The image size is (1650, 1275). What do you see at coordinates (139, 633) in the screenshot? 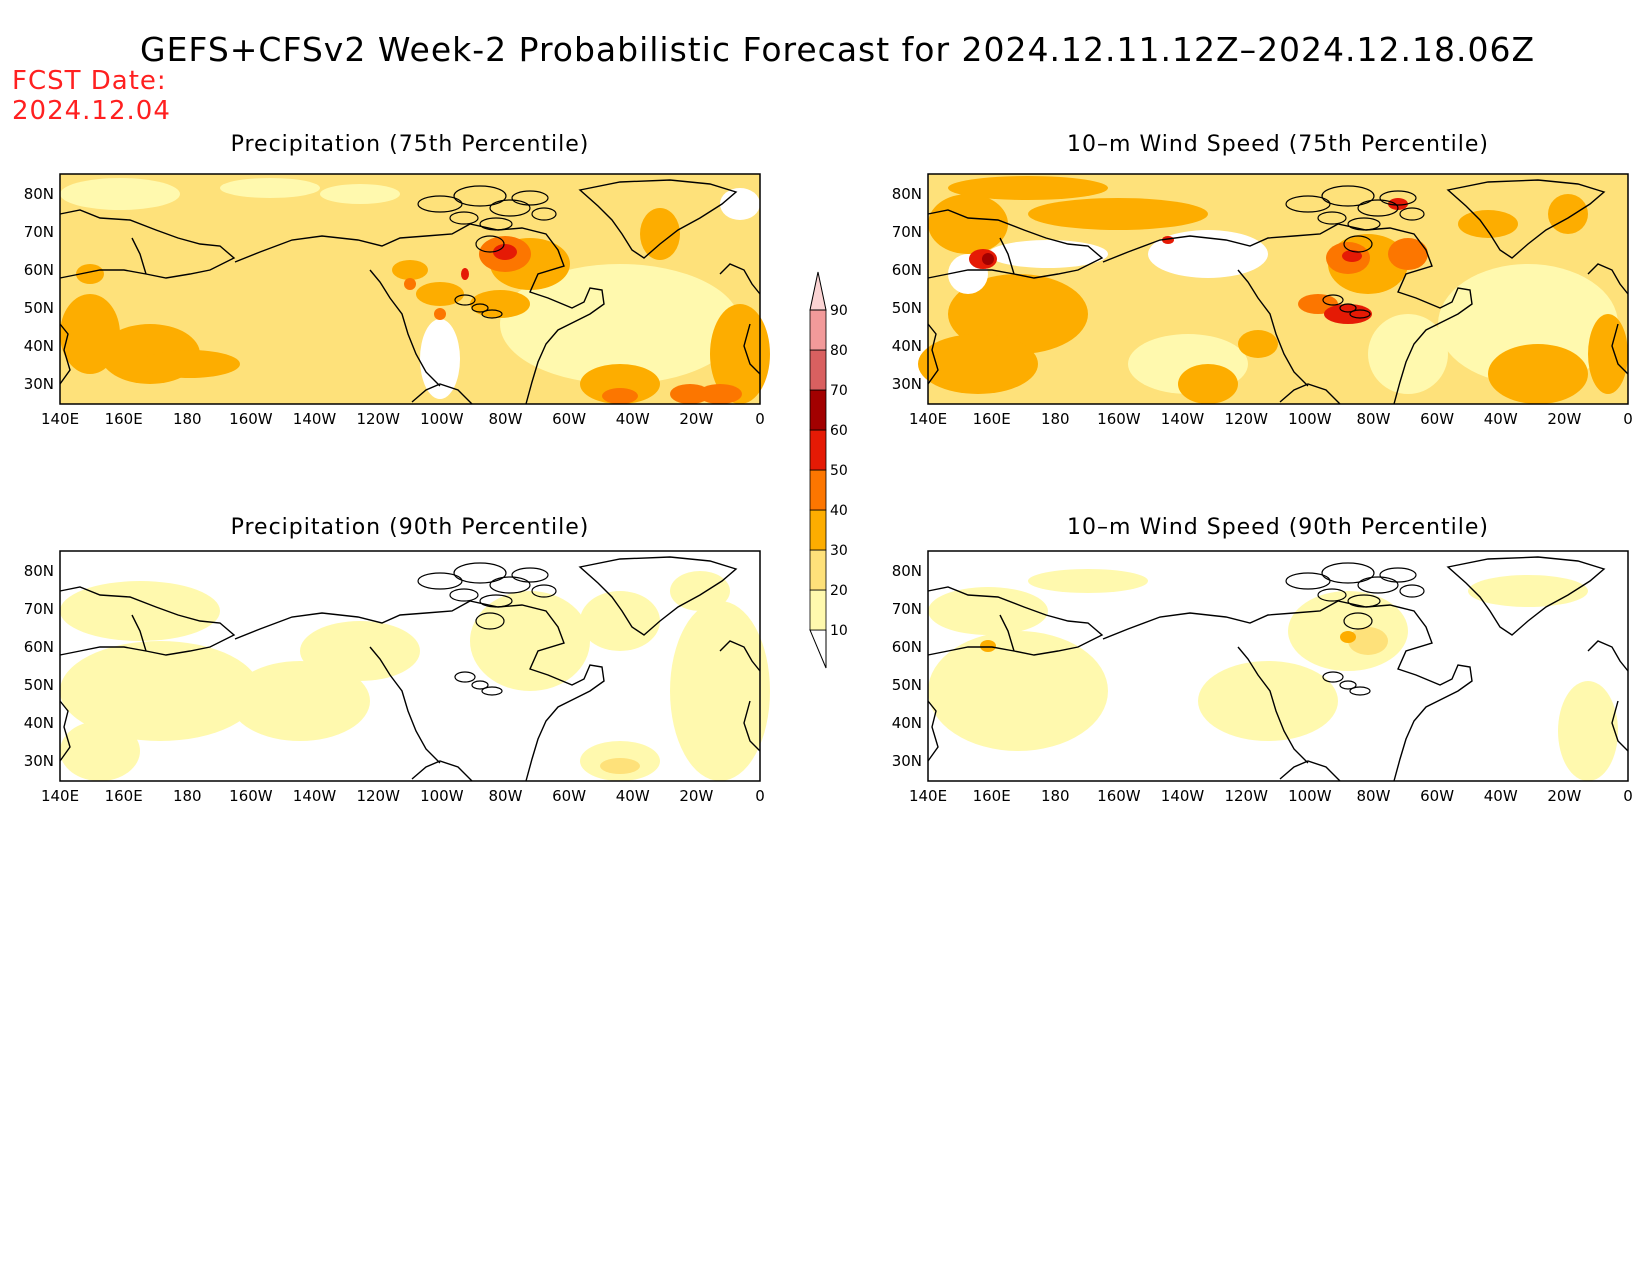
I see `precip90-coast-kamchatka` at bounding box center [139, 633].